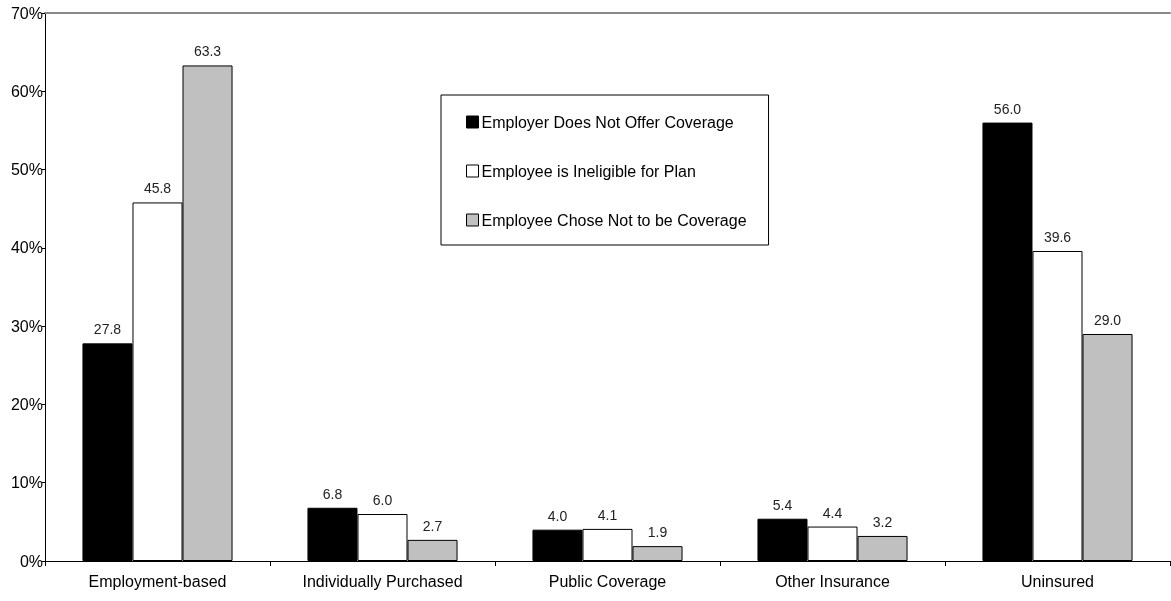  Describe the element at coordinates (207, 51) in the screenshot. I see `data-label: 63.3` at that location.